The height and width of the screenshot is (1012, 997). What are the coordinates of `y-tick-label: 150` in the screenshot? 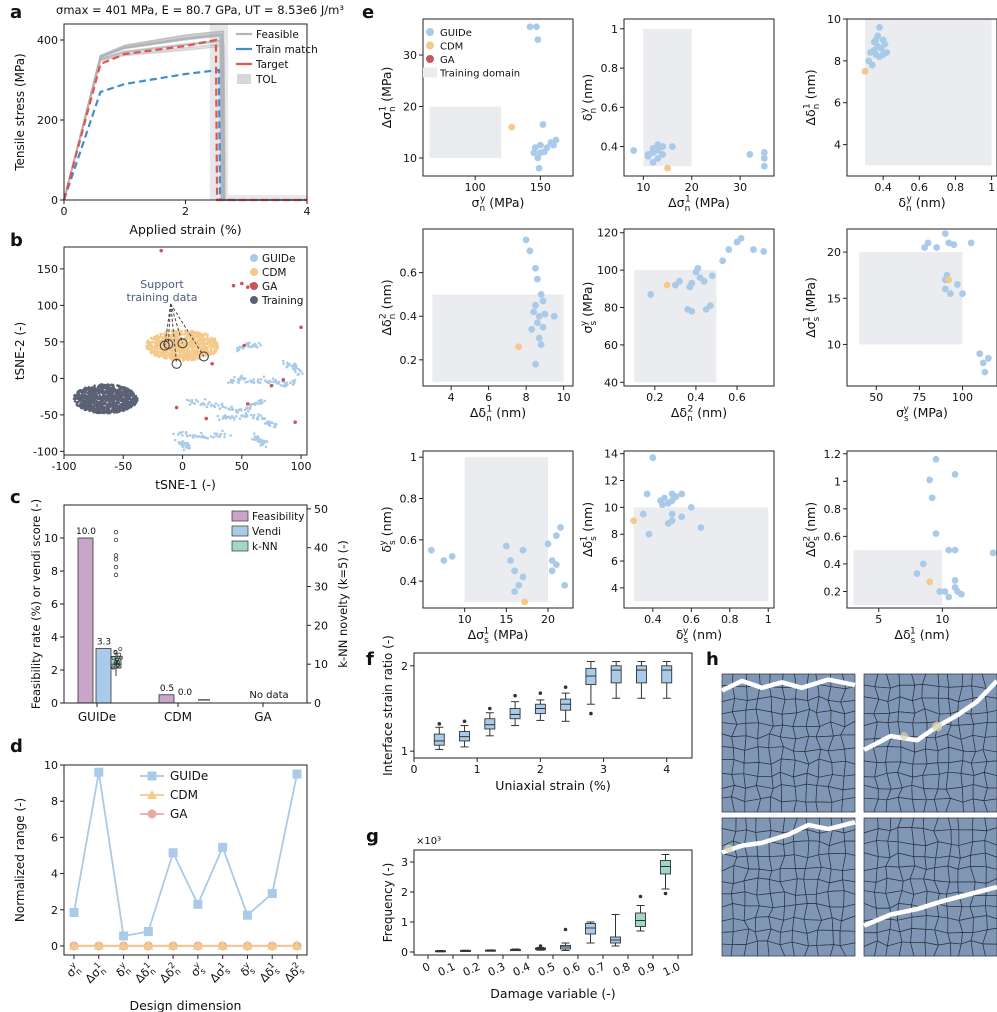 It's located at (47, 269).